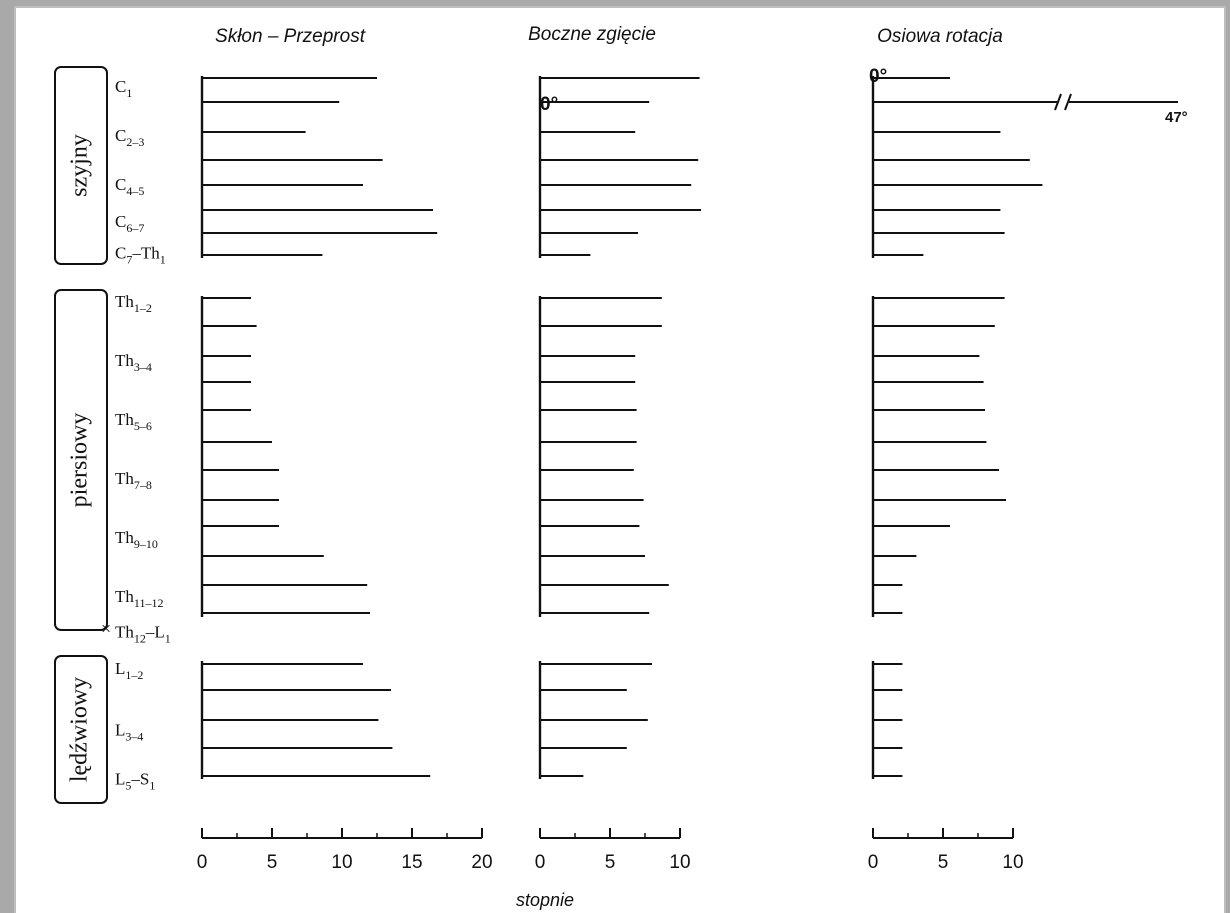  I want to click on x-tick-label-rot-0: 0, so click(873, 862).